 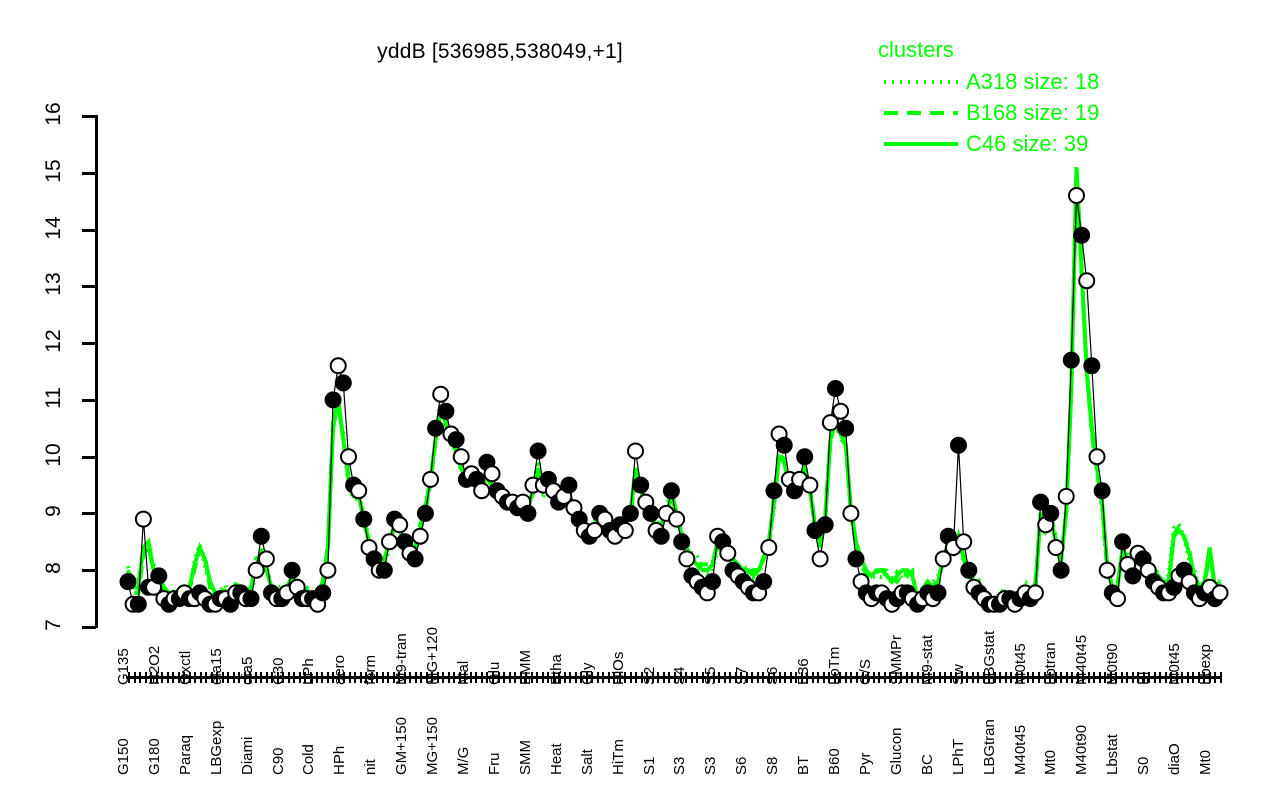 What do you see at coordinates (53, 511) in the screenshot?
I see `y-axis-tick-label: 9` at bounding box center [53, 511].